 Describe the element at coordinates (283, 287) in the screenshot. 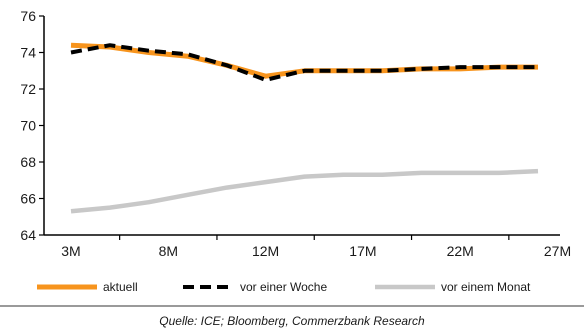

I see `legend-label-1: vor einer Woche` at that location.